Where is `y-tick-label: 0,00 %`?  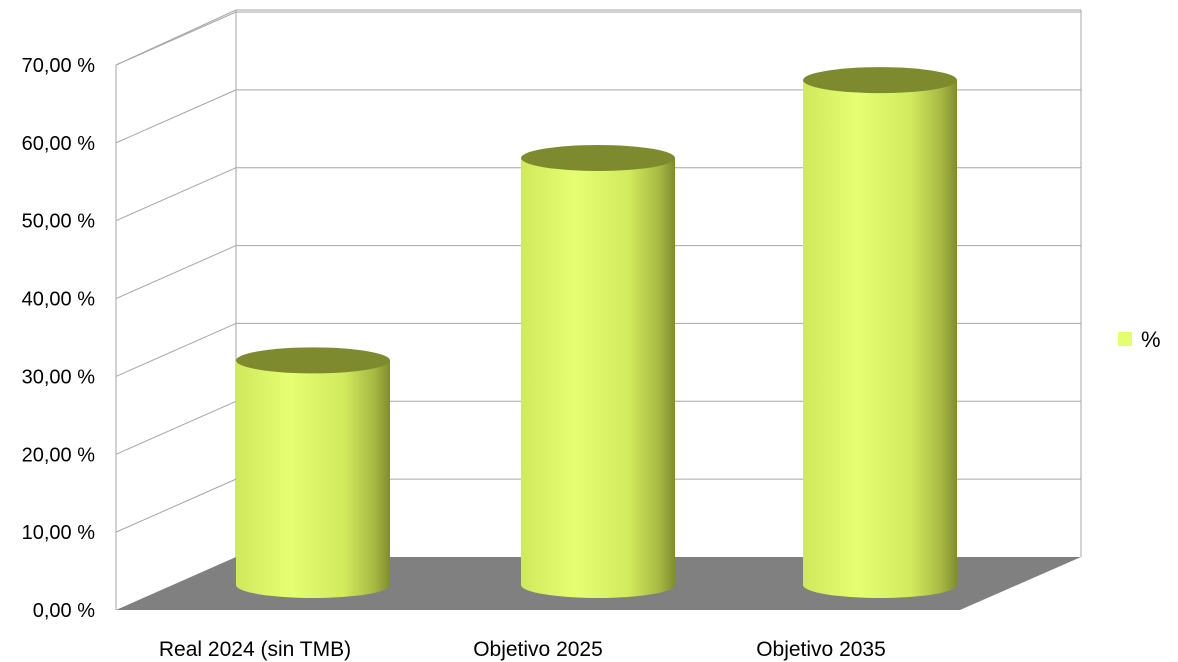
y-tick-label: 0,00 % is located at coordinates (64, 611).